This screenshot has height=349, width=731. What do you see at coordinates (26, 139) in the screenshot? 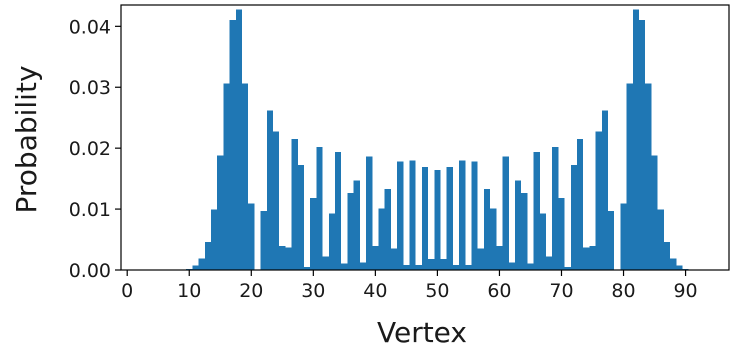
I see `y-axis-label: Probability` at bounding box center [26, 139].